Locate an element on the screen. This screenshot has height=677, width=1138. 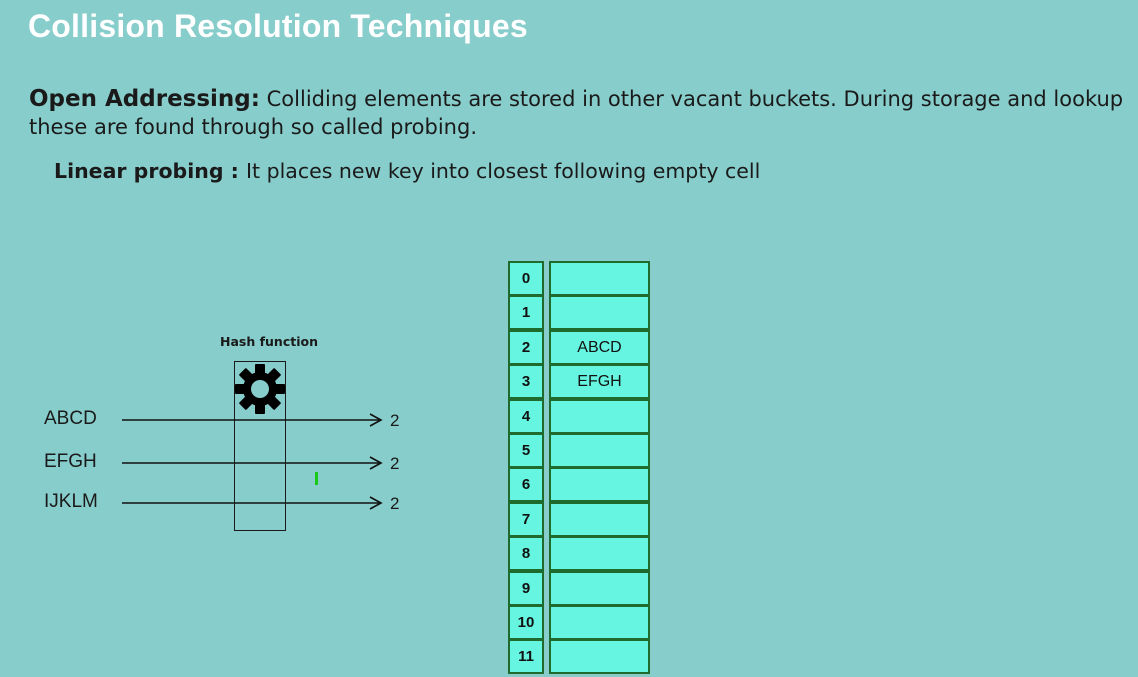
hash-arrows is located at coordinates (252, 461).